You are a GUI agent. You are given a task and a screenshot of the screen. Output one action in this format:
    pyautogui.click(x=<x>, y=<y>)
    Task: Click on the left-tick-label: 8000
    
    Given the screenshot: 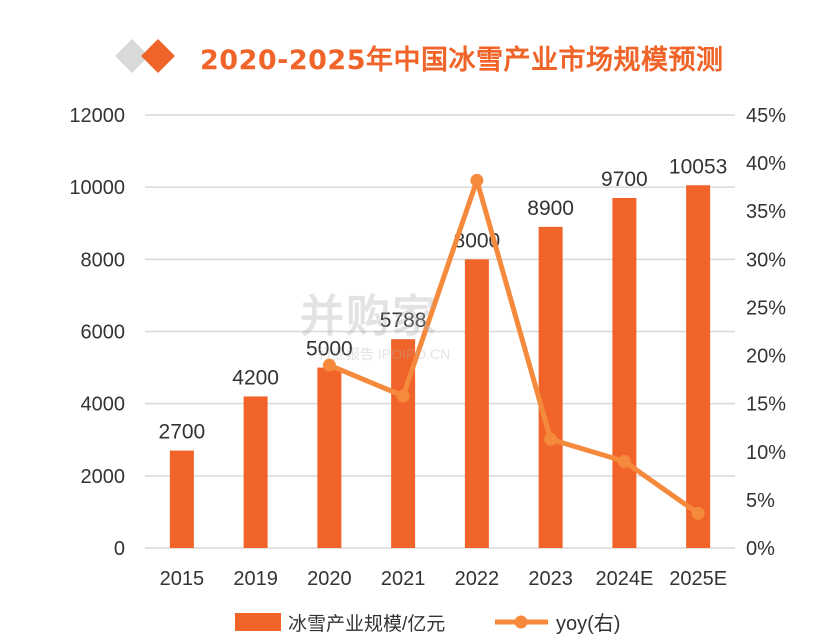 What is the action you would take?
    pyautogui.click(x=103, y=260)
    